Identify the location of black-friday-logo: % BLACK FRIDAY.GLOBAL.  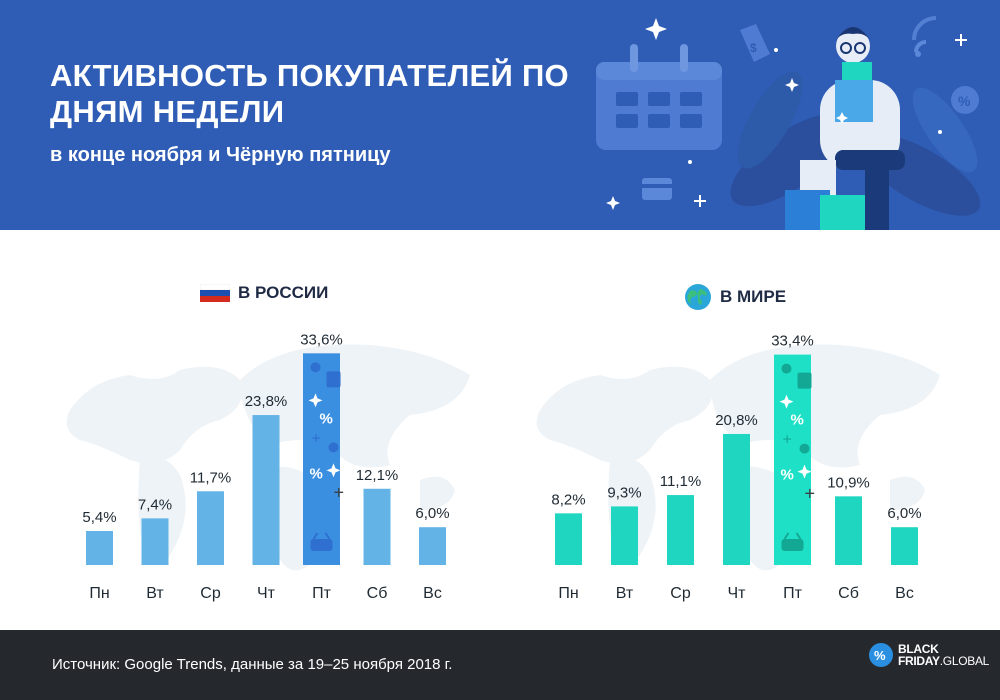
(928, 655).